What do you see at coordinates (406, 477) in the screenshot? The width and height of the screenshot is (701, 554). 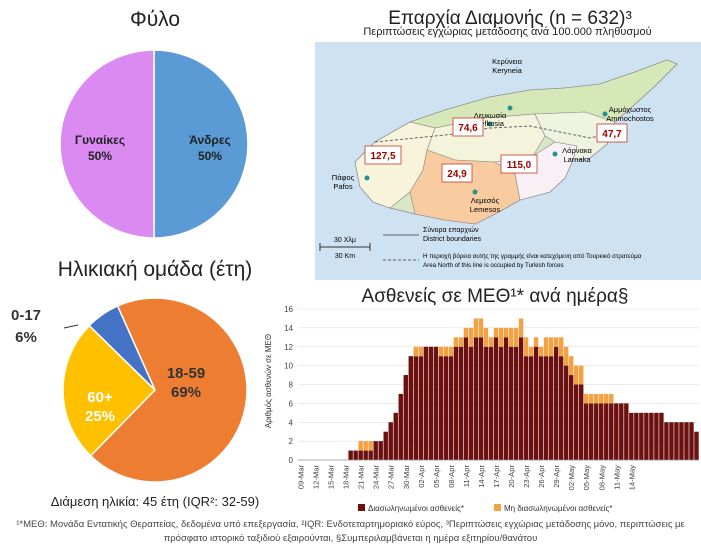 I see `icu-x-tick: 30-Mar` at bounding box center [406, 477].